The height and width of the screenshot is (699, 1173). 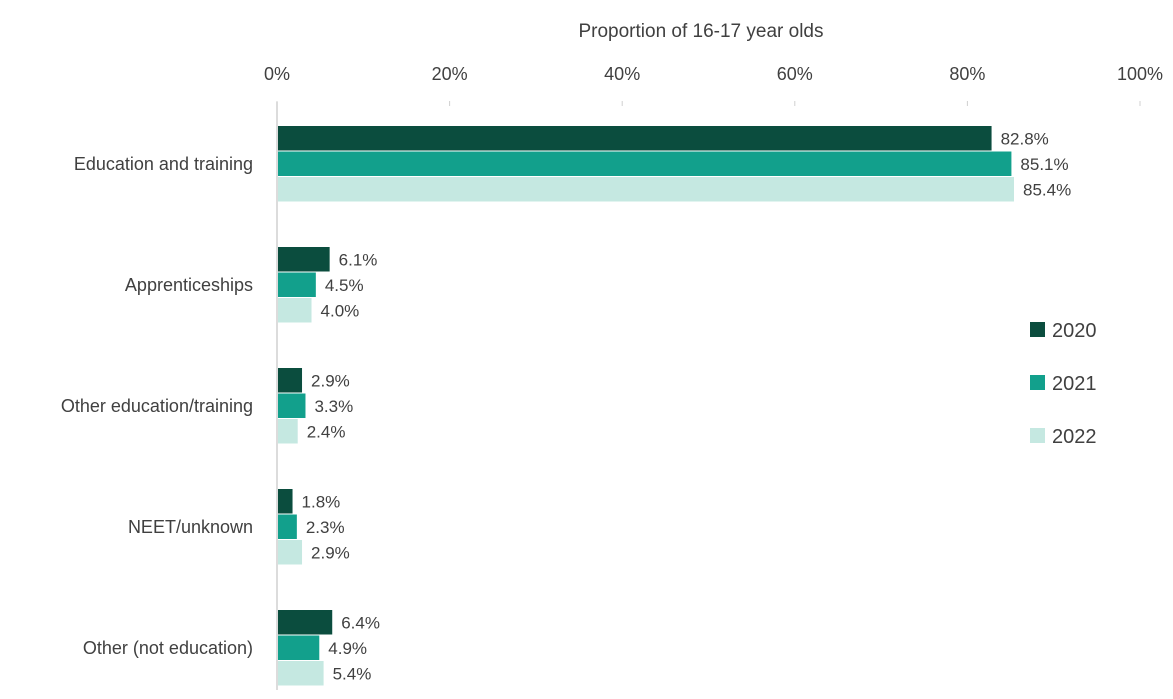 What do you see at coordinates (1074, 384) in the screenshot?
I see `legend-label-2021: 2021` at bounding box center [1074, 384].